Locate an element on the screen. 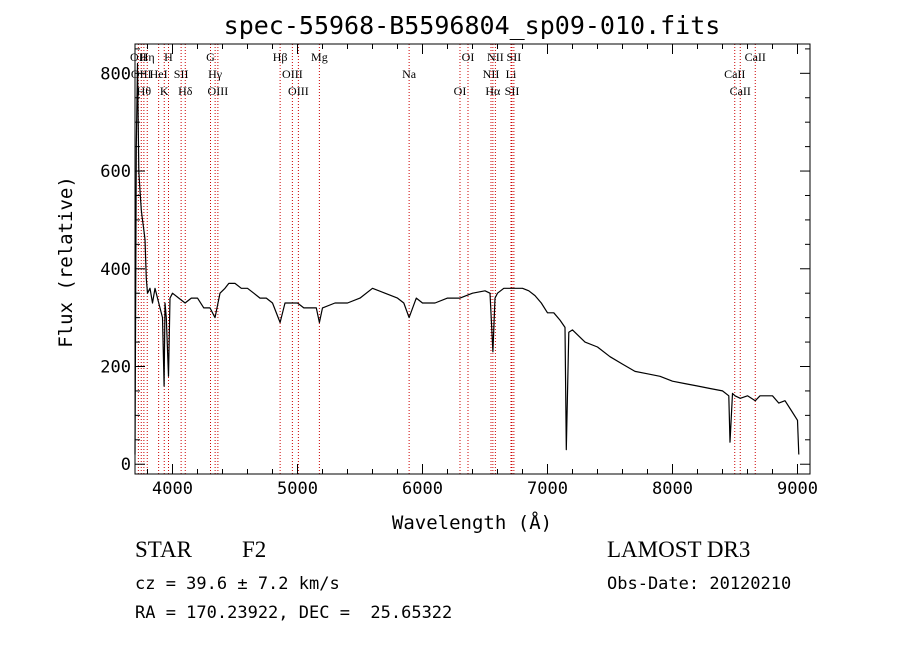 This screenshot has height=649, width=900. line-marker-label: OII is located at coordinates (138, 57).